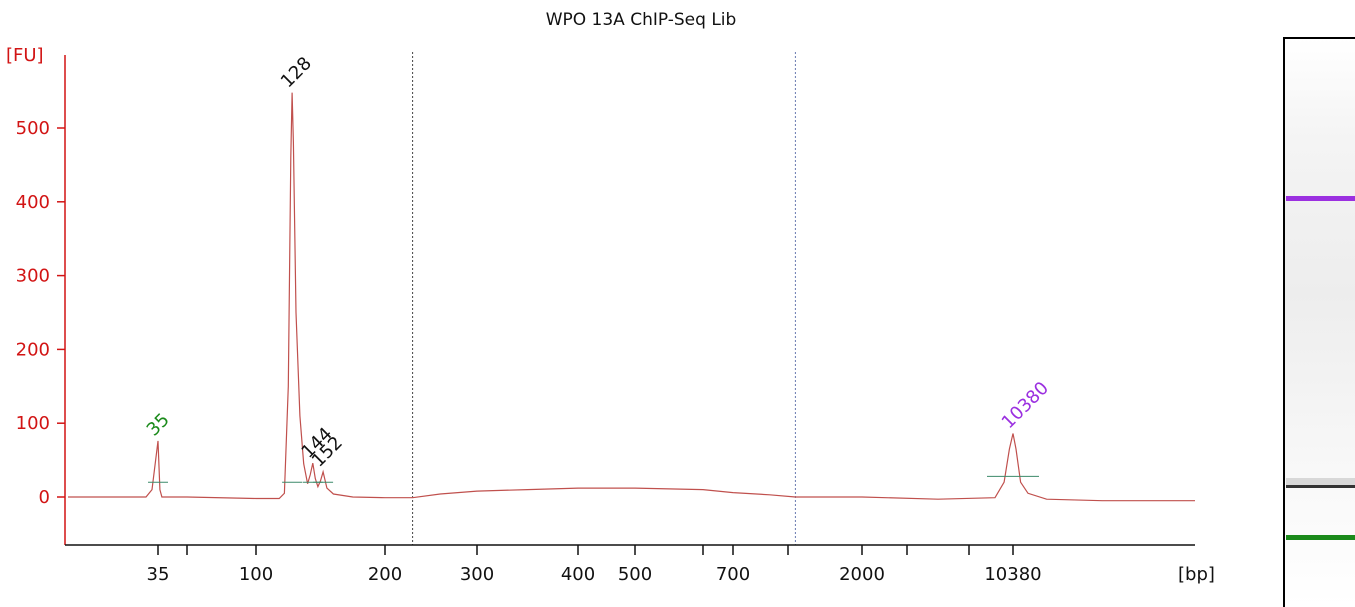  I want to click on peak-baselines, so click(593, 479).